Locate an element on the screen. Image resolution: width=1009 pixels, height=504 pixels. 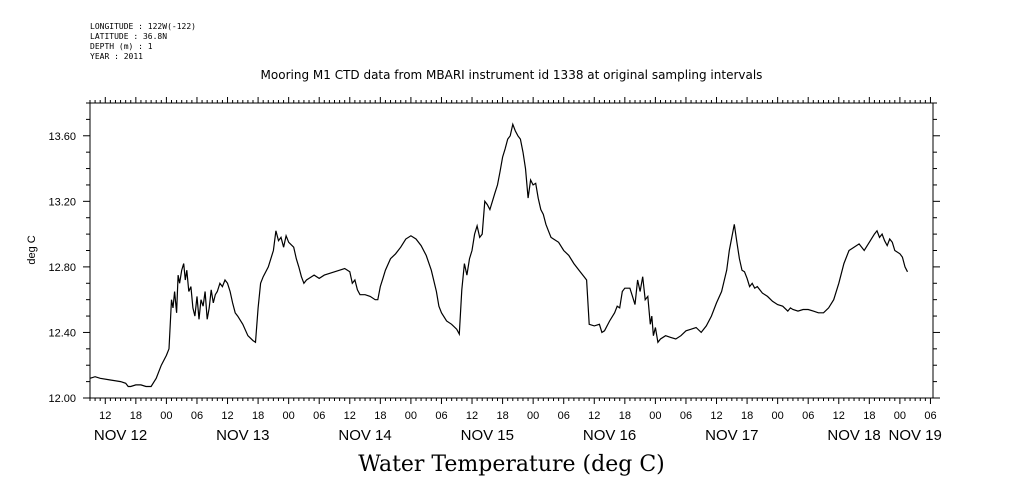
y-tick-label: 12.40 is located at coordinates (62, 333).